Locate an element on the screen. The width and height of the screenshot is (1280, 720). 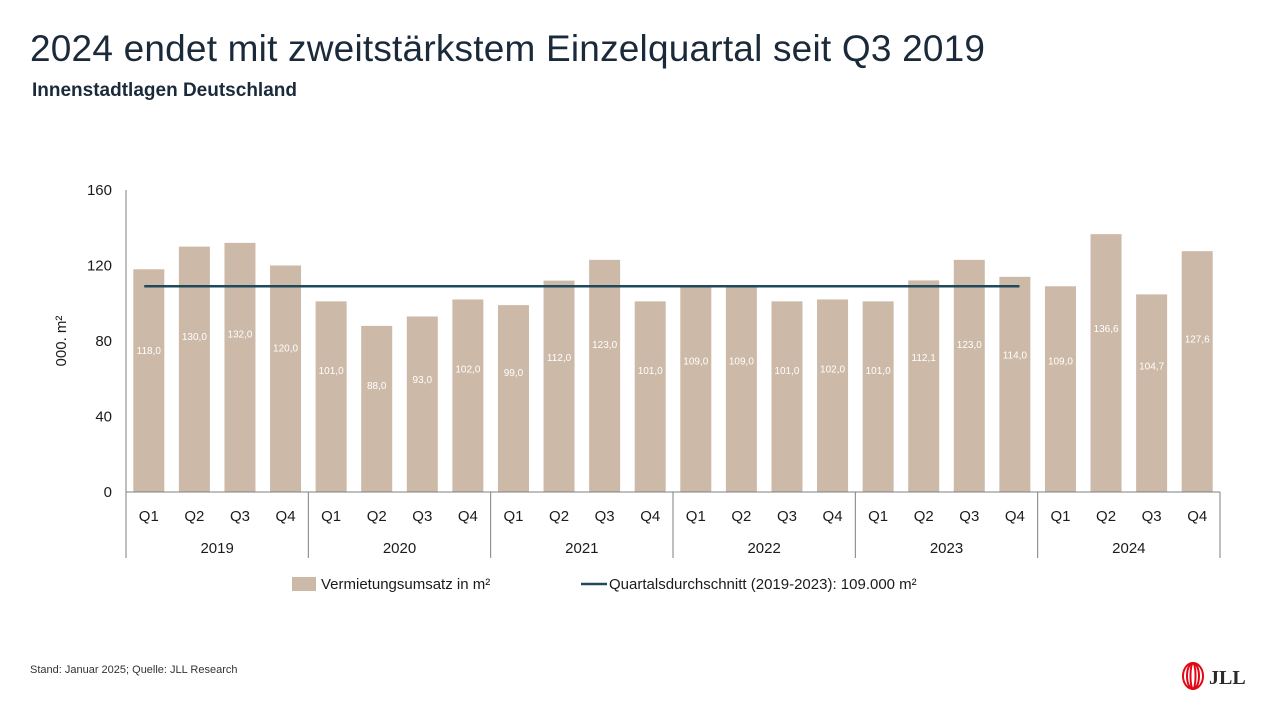
bar-value-label: 120,0 is located at coordinates (285, 349).